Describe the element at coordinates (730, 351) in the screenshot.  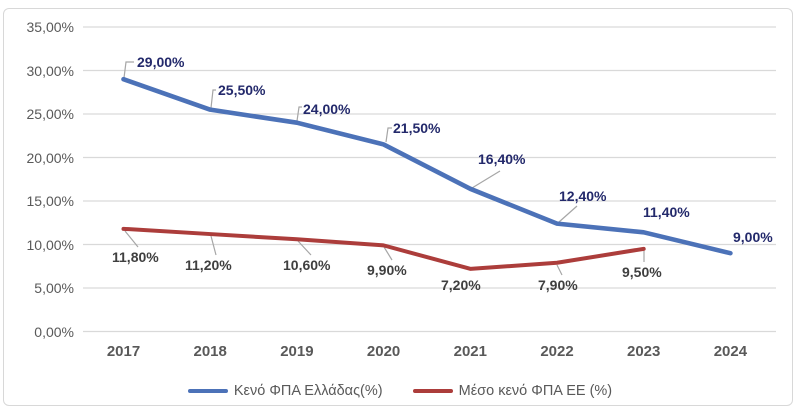
I see `x-axis-tick-label: 2024` at that location.